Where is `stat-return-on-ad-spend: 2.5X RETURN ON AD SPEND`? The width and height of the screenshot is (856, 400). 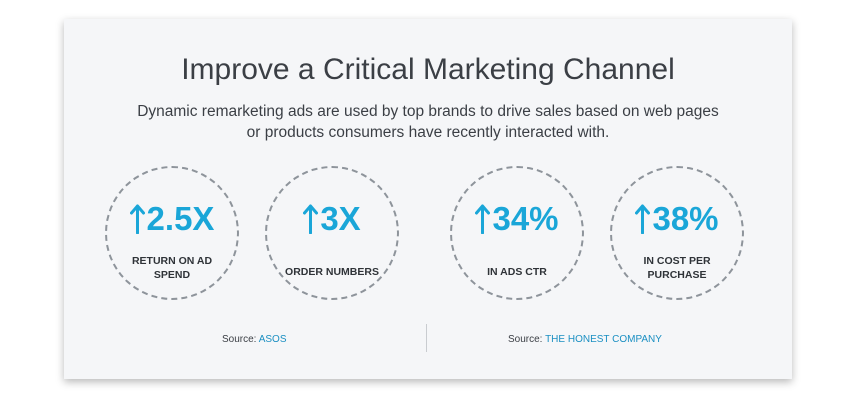 stat-return-on-ad-spend: 2.5X RETURN ON AD SPEND is located at coordinates (172, 233).